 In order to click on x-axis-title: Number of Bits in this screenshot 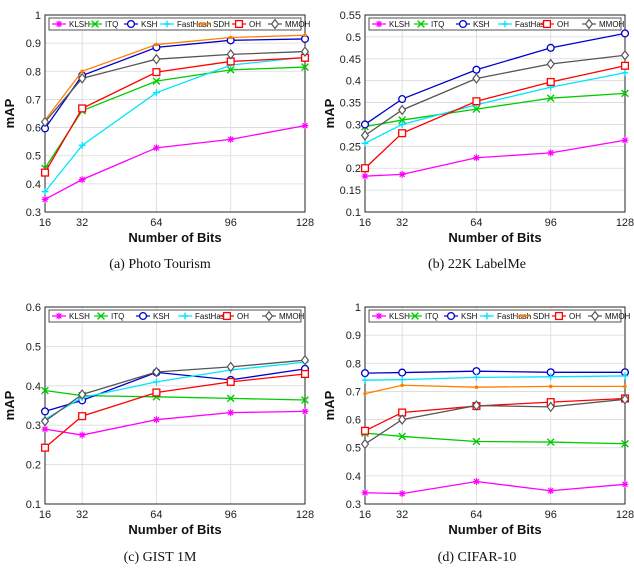, I will do `click(174, 529)`.